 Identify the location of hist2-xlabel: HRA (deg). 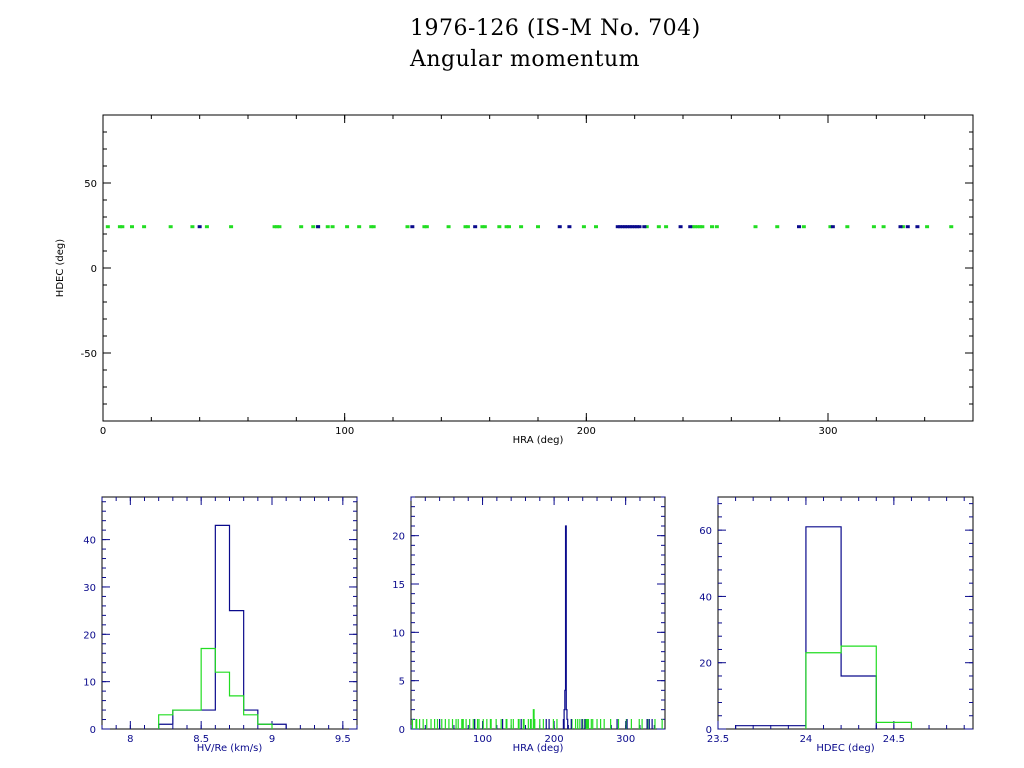
(538, 748).